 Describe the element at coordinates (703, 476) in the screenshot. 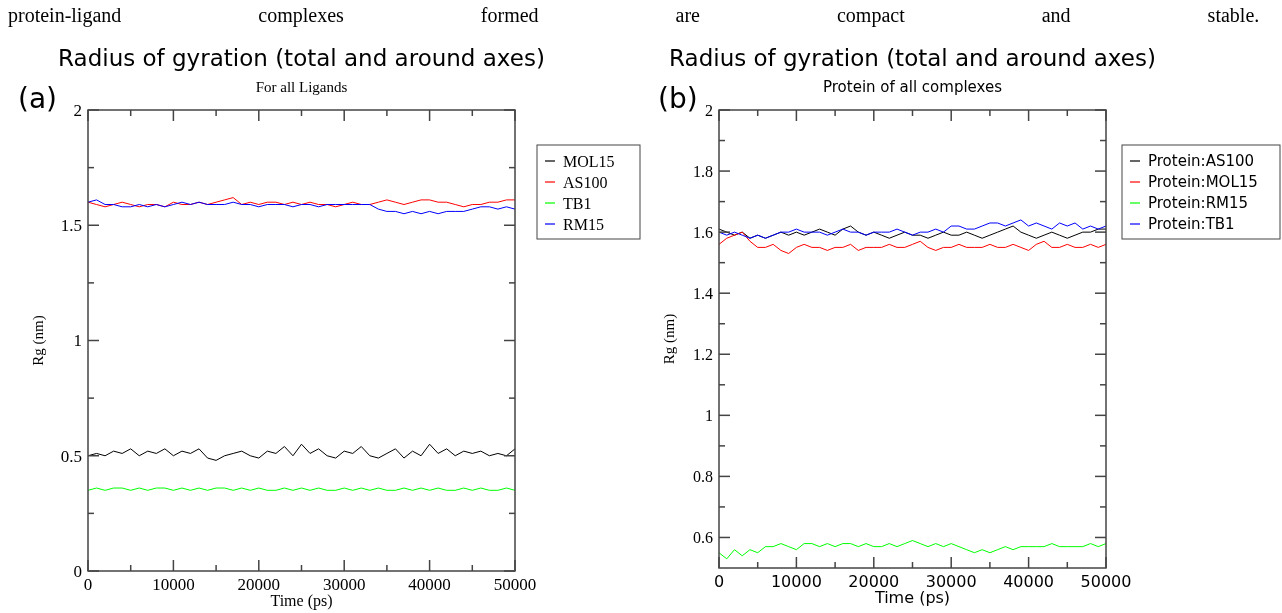

I see `y-tick-label: 0.8` at that location.